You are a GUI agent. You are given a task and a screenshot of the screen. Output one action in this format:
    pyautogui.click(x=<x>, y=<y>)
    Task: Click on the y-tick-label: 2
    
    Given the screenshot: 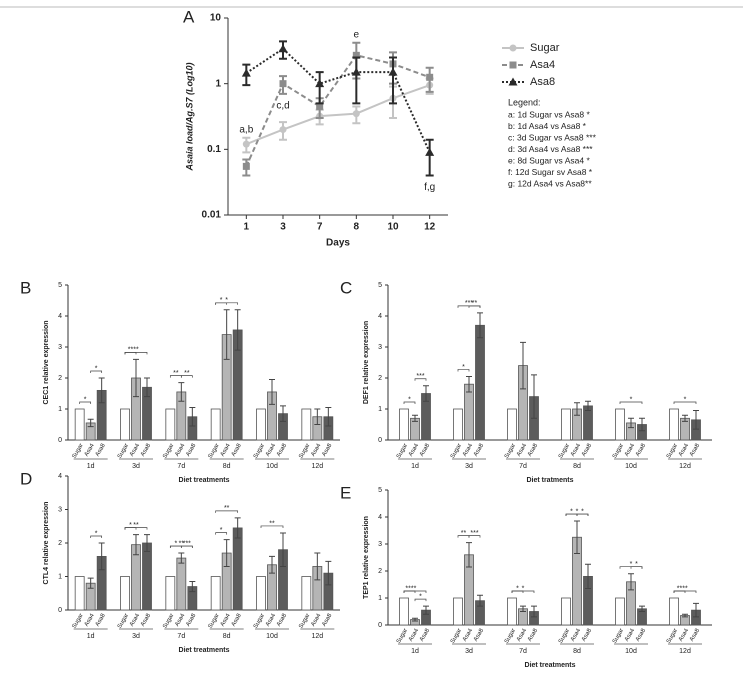 What is the action you would take?
    pyautogui.click(x=60, y=543)
    